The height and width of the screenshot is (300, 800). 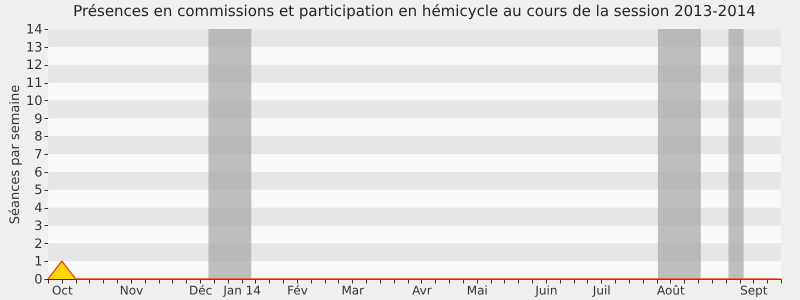 What do you see at coordinates (38, 172) in the screenshot?
I see `y-tick-label: 6` at bounding box center [38, 172].